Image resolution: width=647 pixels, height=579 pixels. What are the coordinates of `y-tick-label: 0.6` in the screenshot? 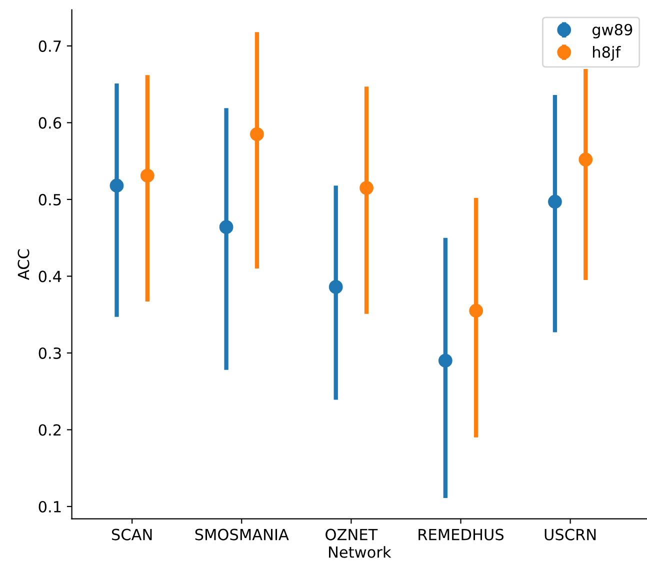 It's located at (50, 123).